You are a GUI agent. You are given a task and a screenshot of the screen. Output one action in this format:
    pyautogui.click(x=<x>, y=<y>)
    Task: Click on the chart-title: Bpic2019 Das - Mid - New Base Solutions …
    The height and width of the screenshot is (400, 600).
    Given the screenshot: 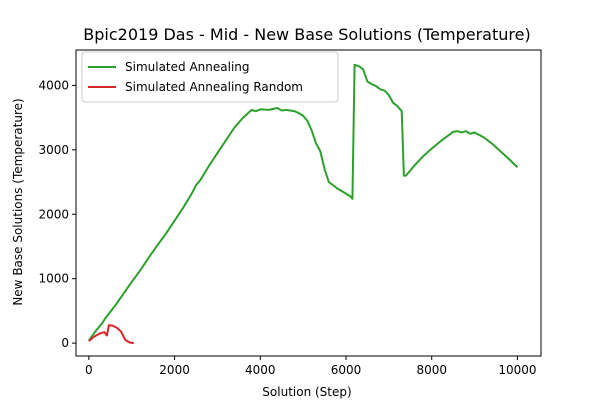 What is the action you would take?
    pyautogui.click(x=306, y=34)
    